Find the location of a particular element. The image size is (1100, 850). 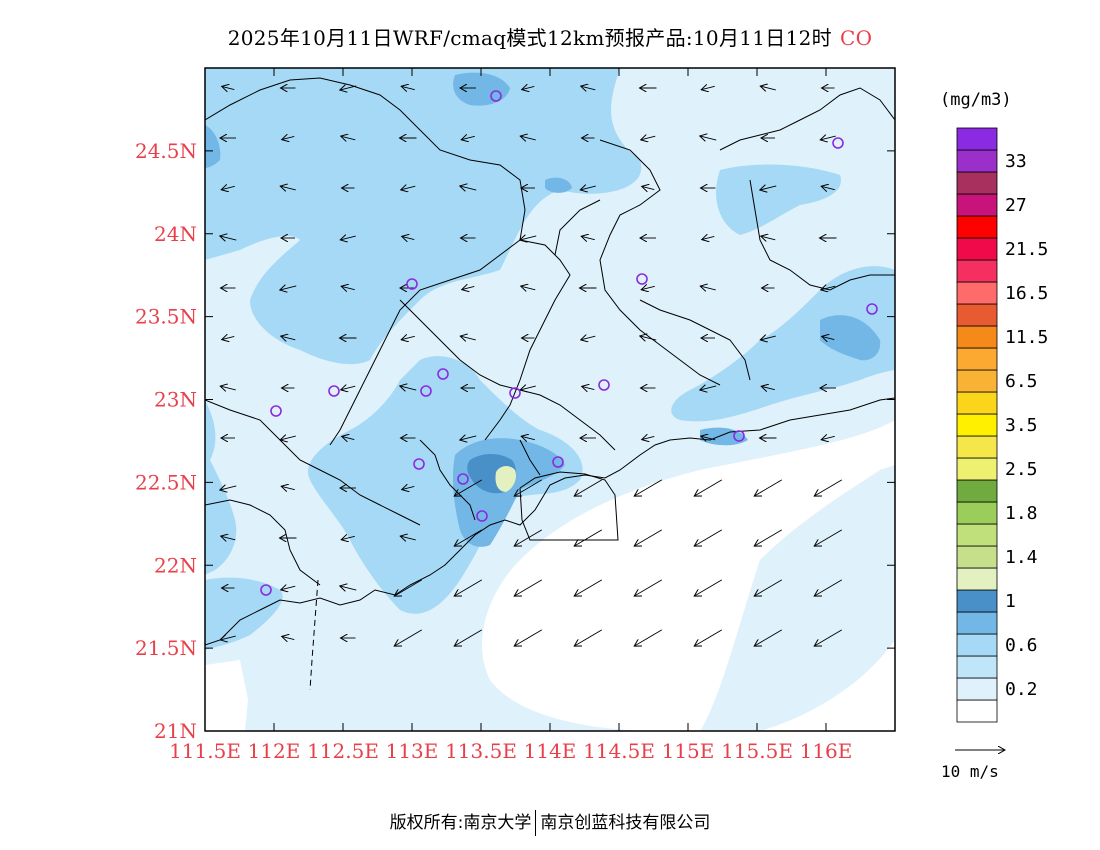

province-line-j is located at coordinates (695, 340).